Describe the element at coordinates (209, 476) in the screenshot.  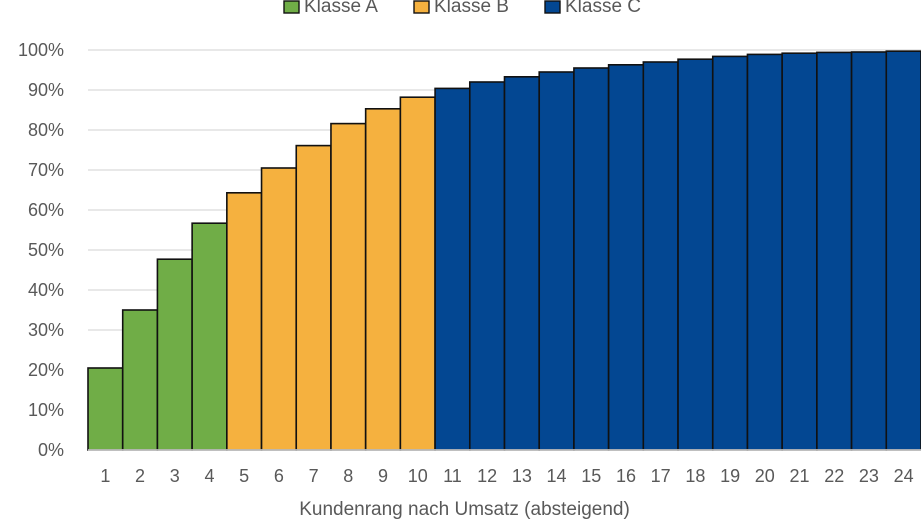
I see `x-tick-label: 4` at that location.